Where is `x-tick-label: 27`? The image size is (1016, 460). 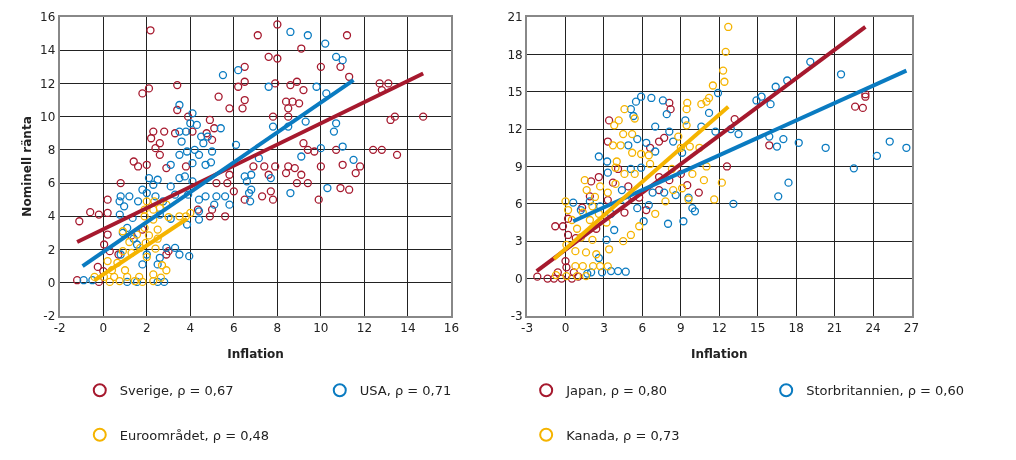
x-tick-label: 27 is located at coordinates (911, 328).